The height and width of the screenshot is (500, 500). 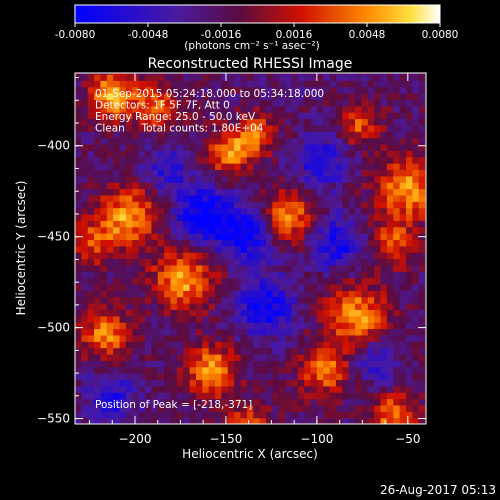 I want to click on y-tick-label: −500, so click(x=53, y=328).